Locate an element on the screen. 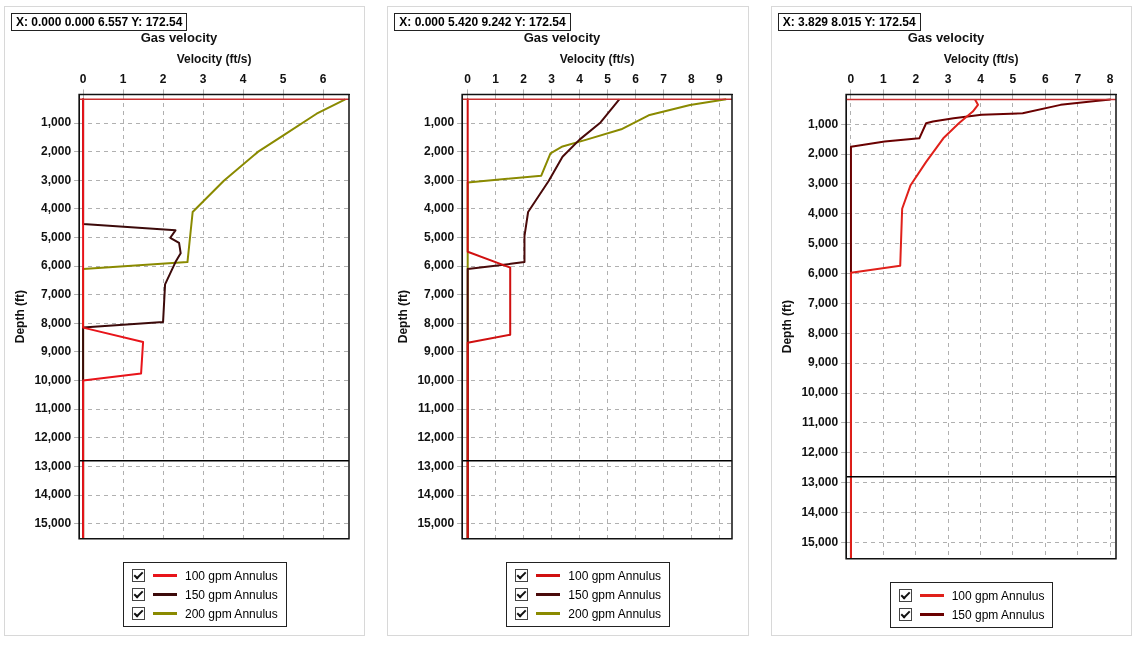 The height and width of the screenshot is (647, 1132). text: X: 3.829 8.015 Y: 172.54 is located at coordinates (849, 22).